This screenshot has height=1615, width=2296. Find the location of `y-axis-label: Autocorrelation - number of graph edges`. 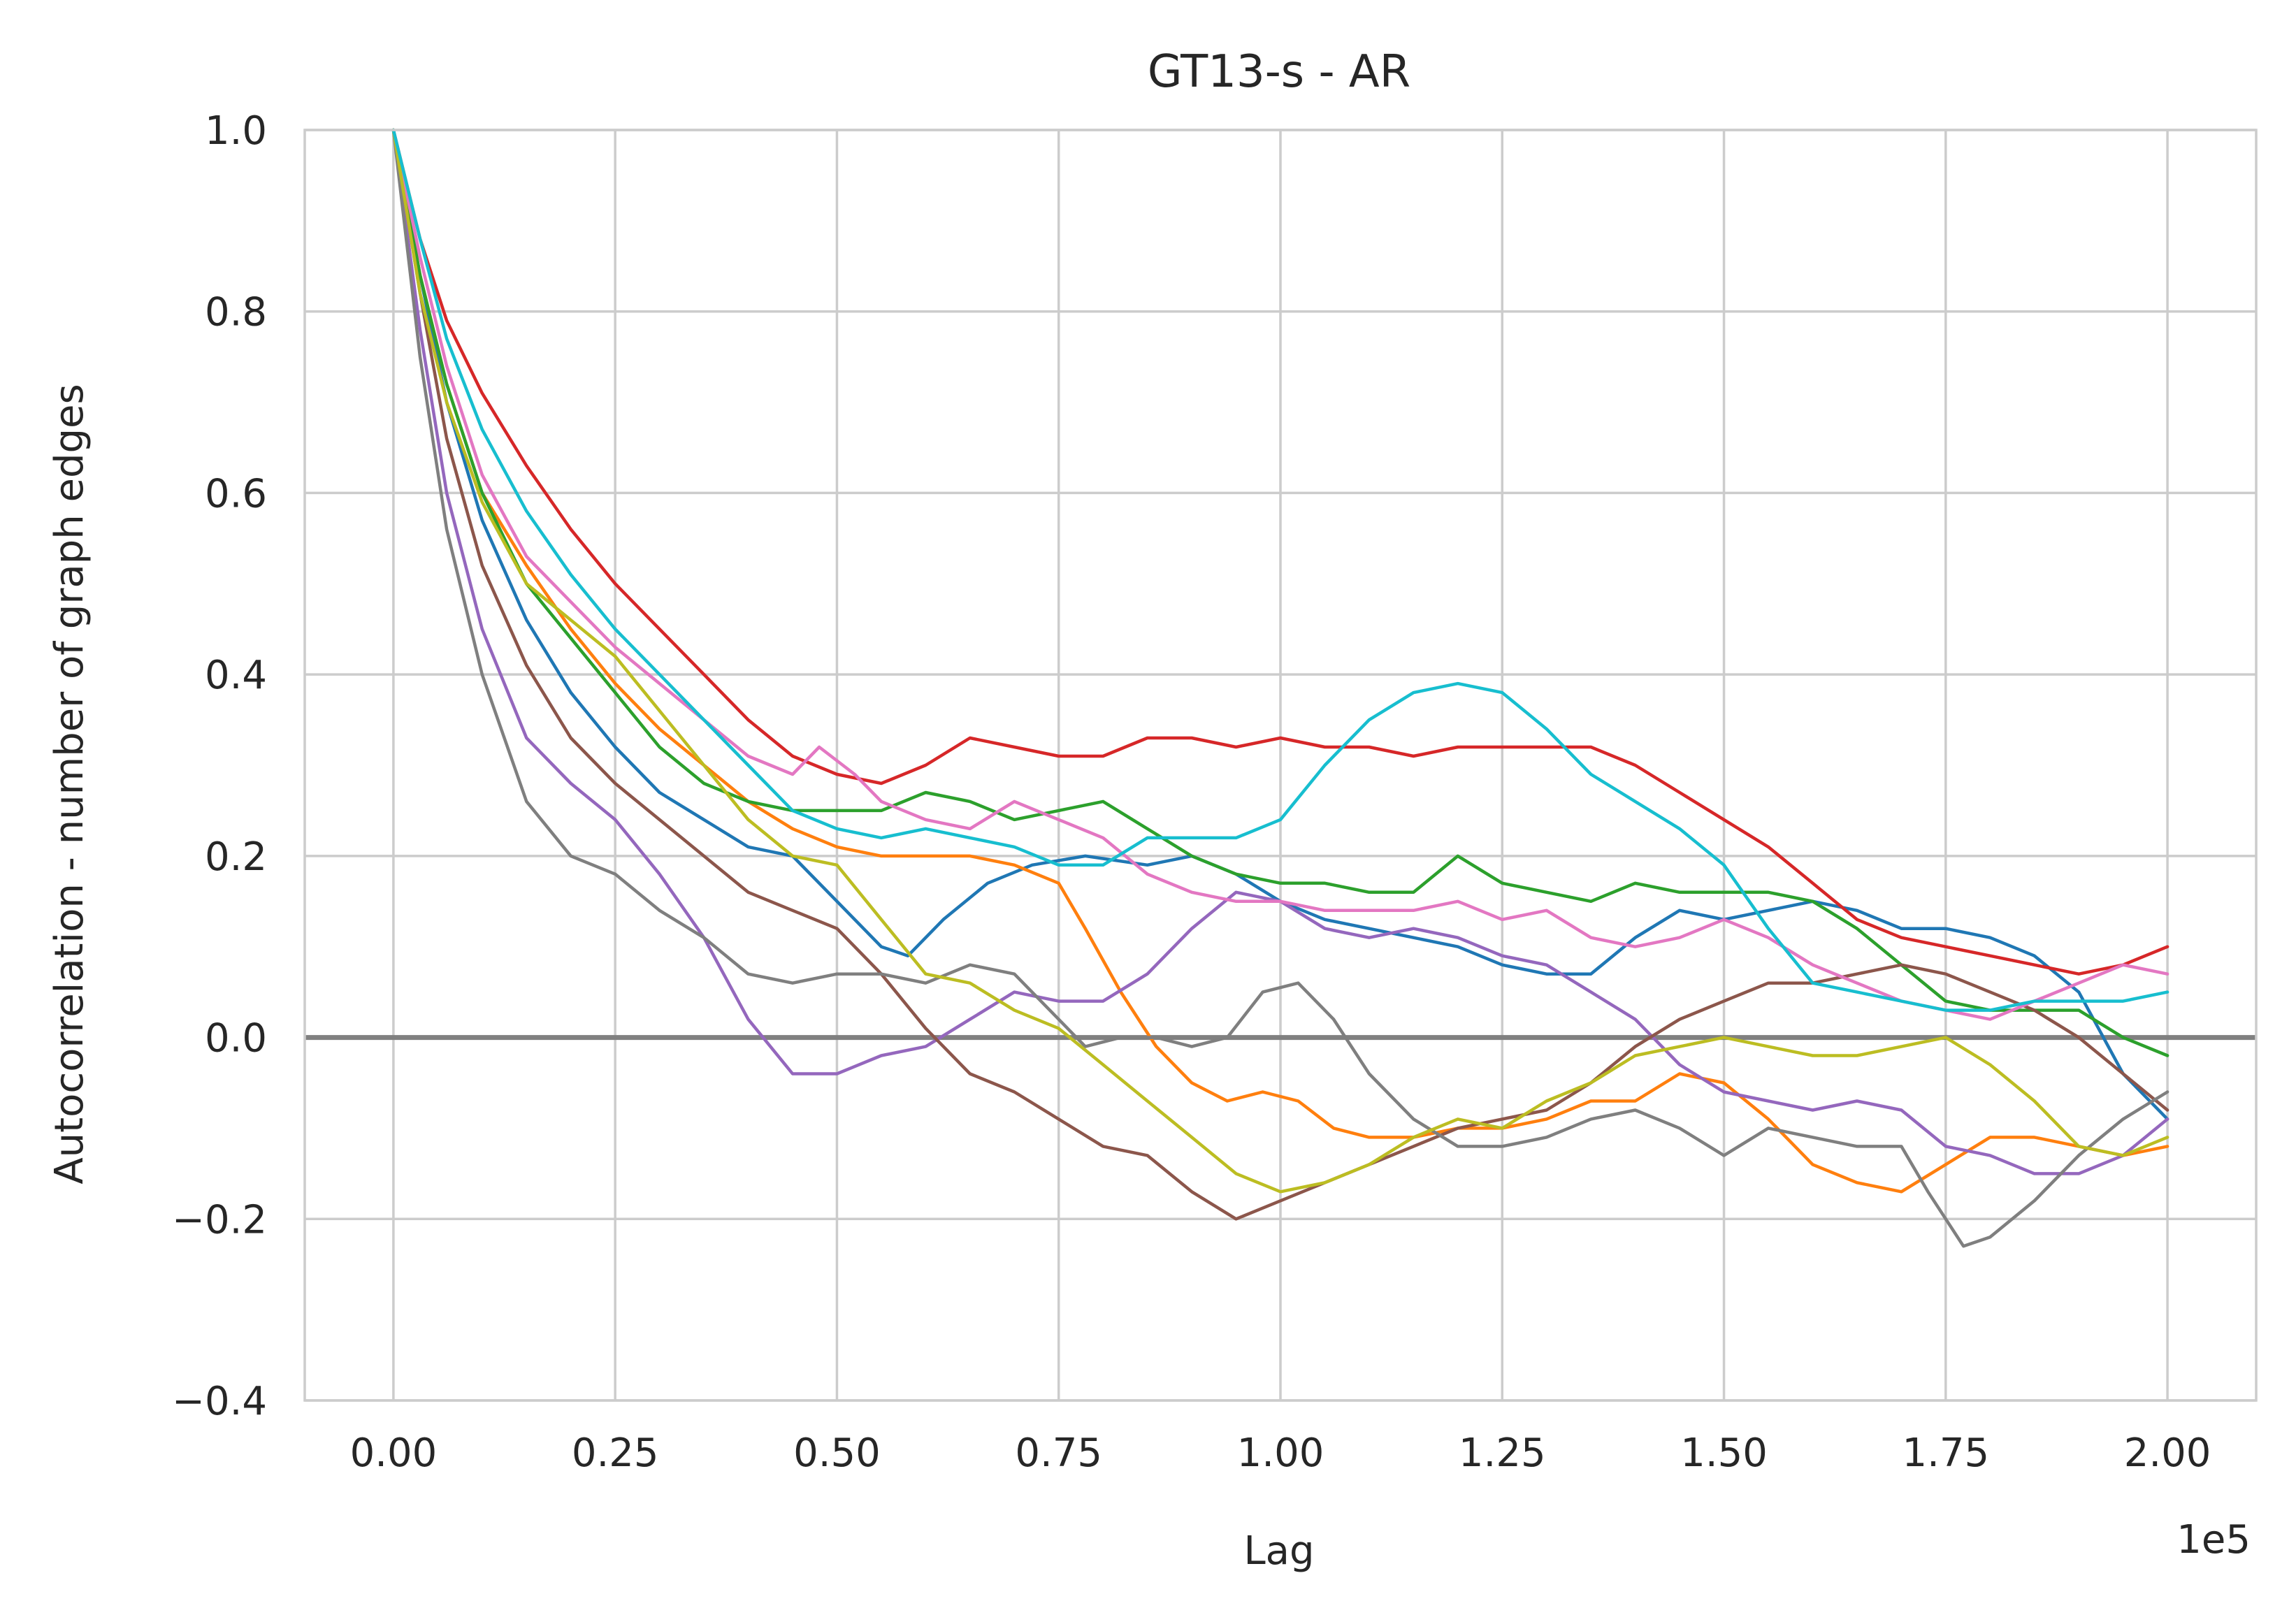

y-axis-label: Autocorrelation - number of graph edges is located at coordinates (69, 784).